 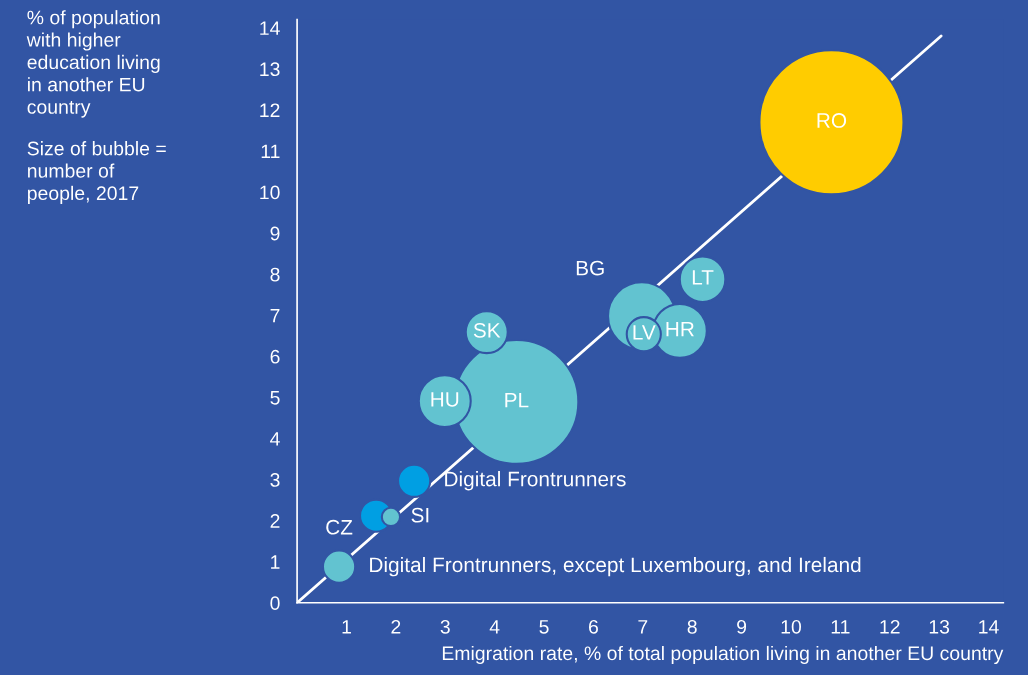 I want to click on y-tick-label: 10, so click(x=270, y=192).